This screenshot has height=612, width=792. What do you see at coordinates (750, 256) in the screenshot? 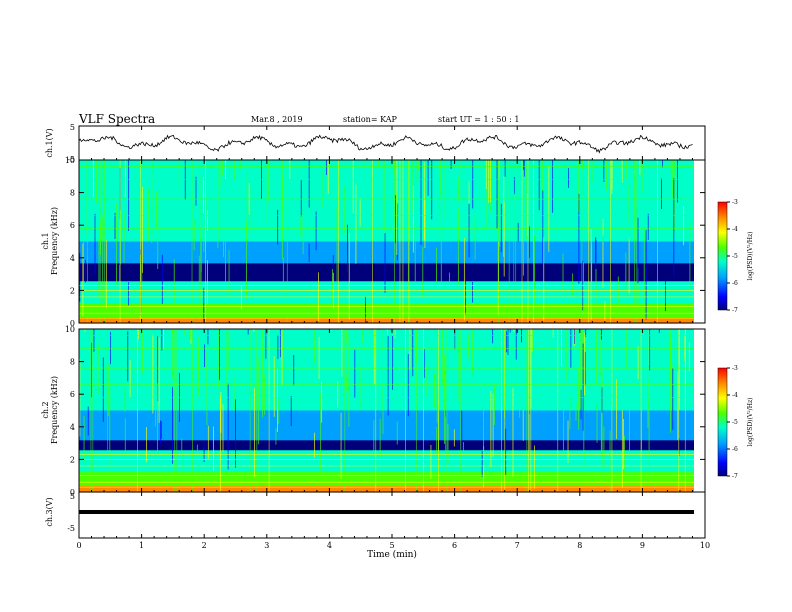
I see `ch1-colorbar-label: log(PSD)(V2/Hz)` at bounding box center [750, 256].